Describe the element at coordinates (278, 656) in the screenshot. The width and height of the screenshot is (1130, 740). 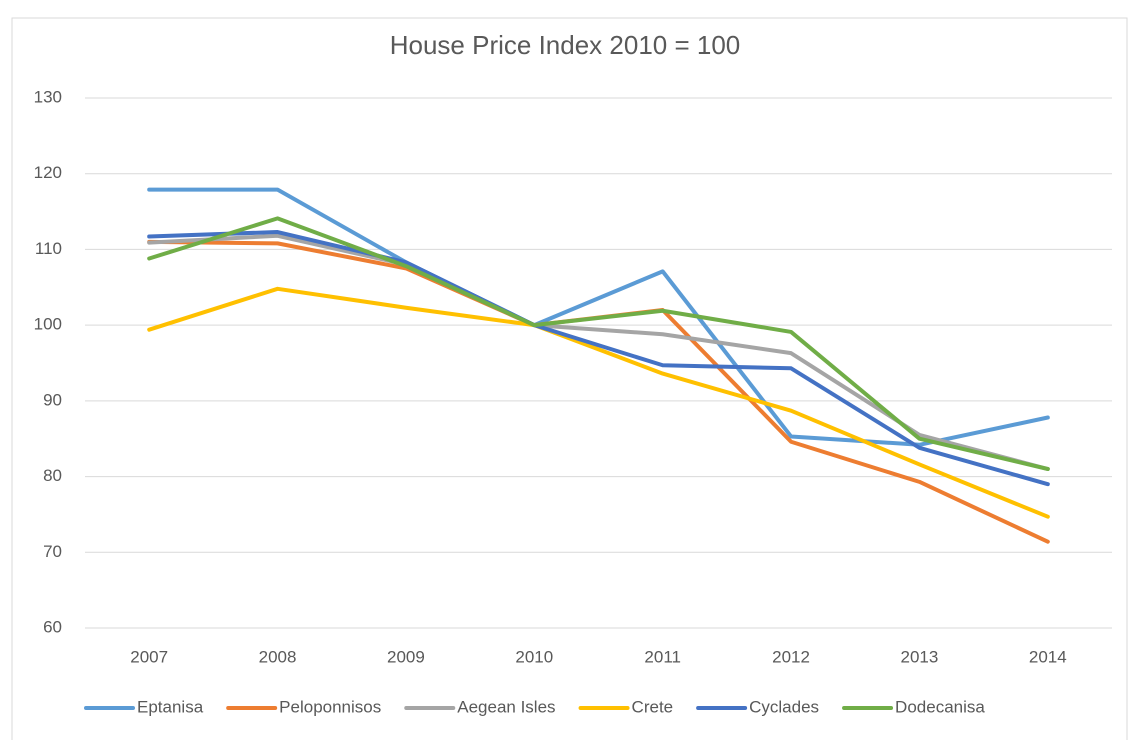
I see `x-tick-label: 2008` at that location.